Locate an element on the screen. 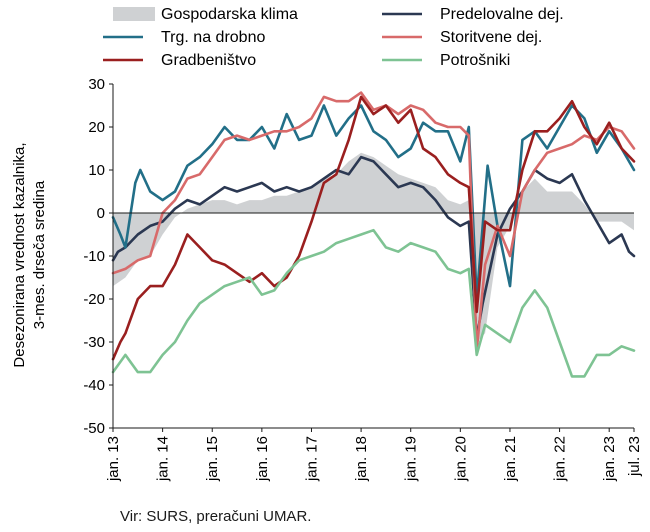  y-axis-label-line-2: 3-mes. drseča sredina is located at coordinates (39, 254).